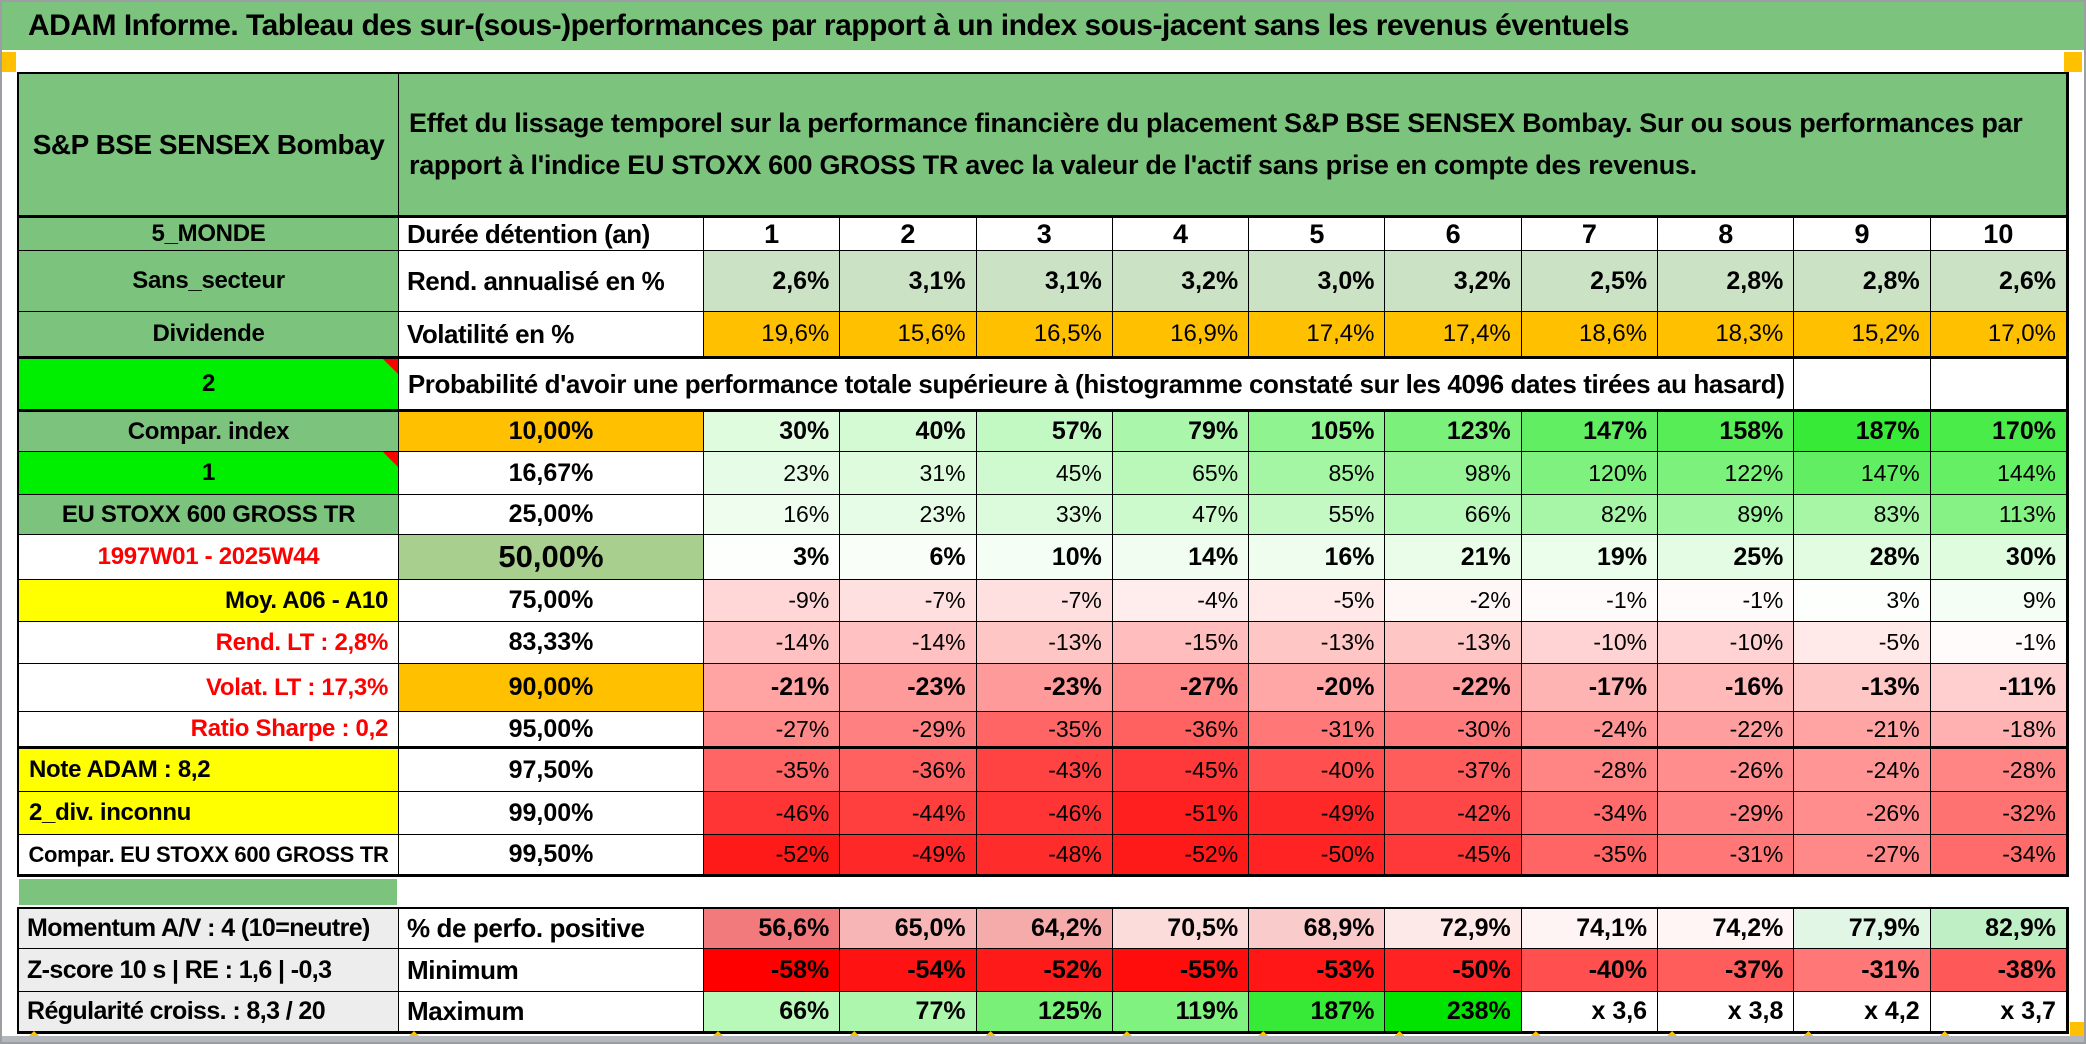  What do you see at coordinates (908, 473) in the screenshot?
I see `value-cell: 31%` at bounding box center [908, 473].